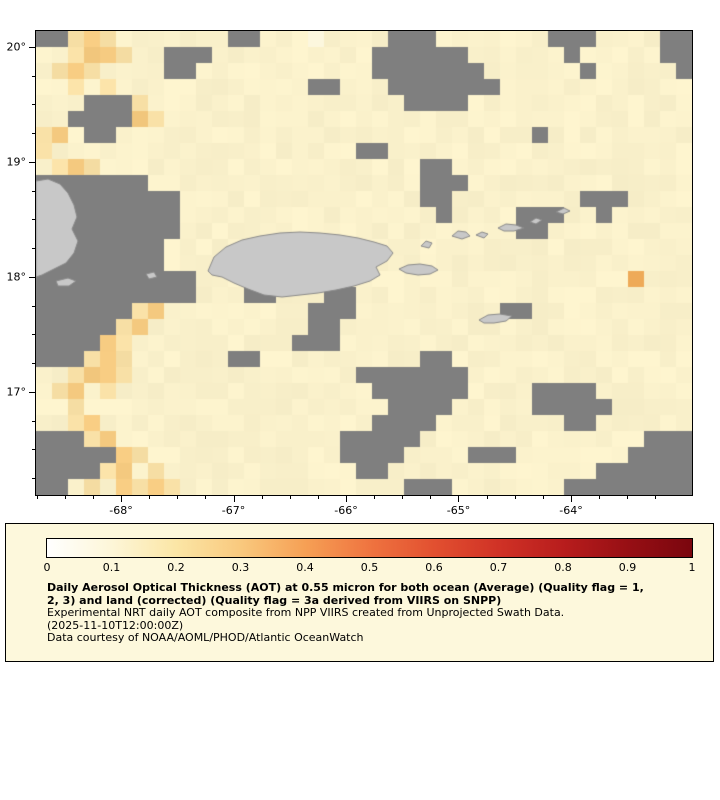 The image size is (720, 800). What do you see at coordinates (571, 510) in the screenshot?
I see `x-tick-label: -64°` at bounding box center [571, 510].